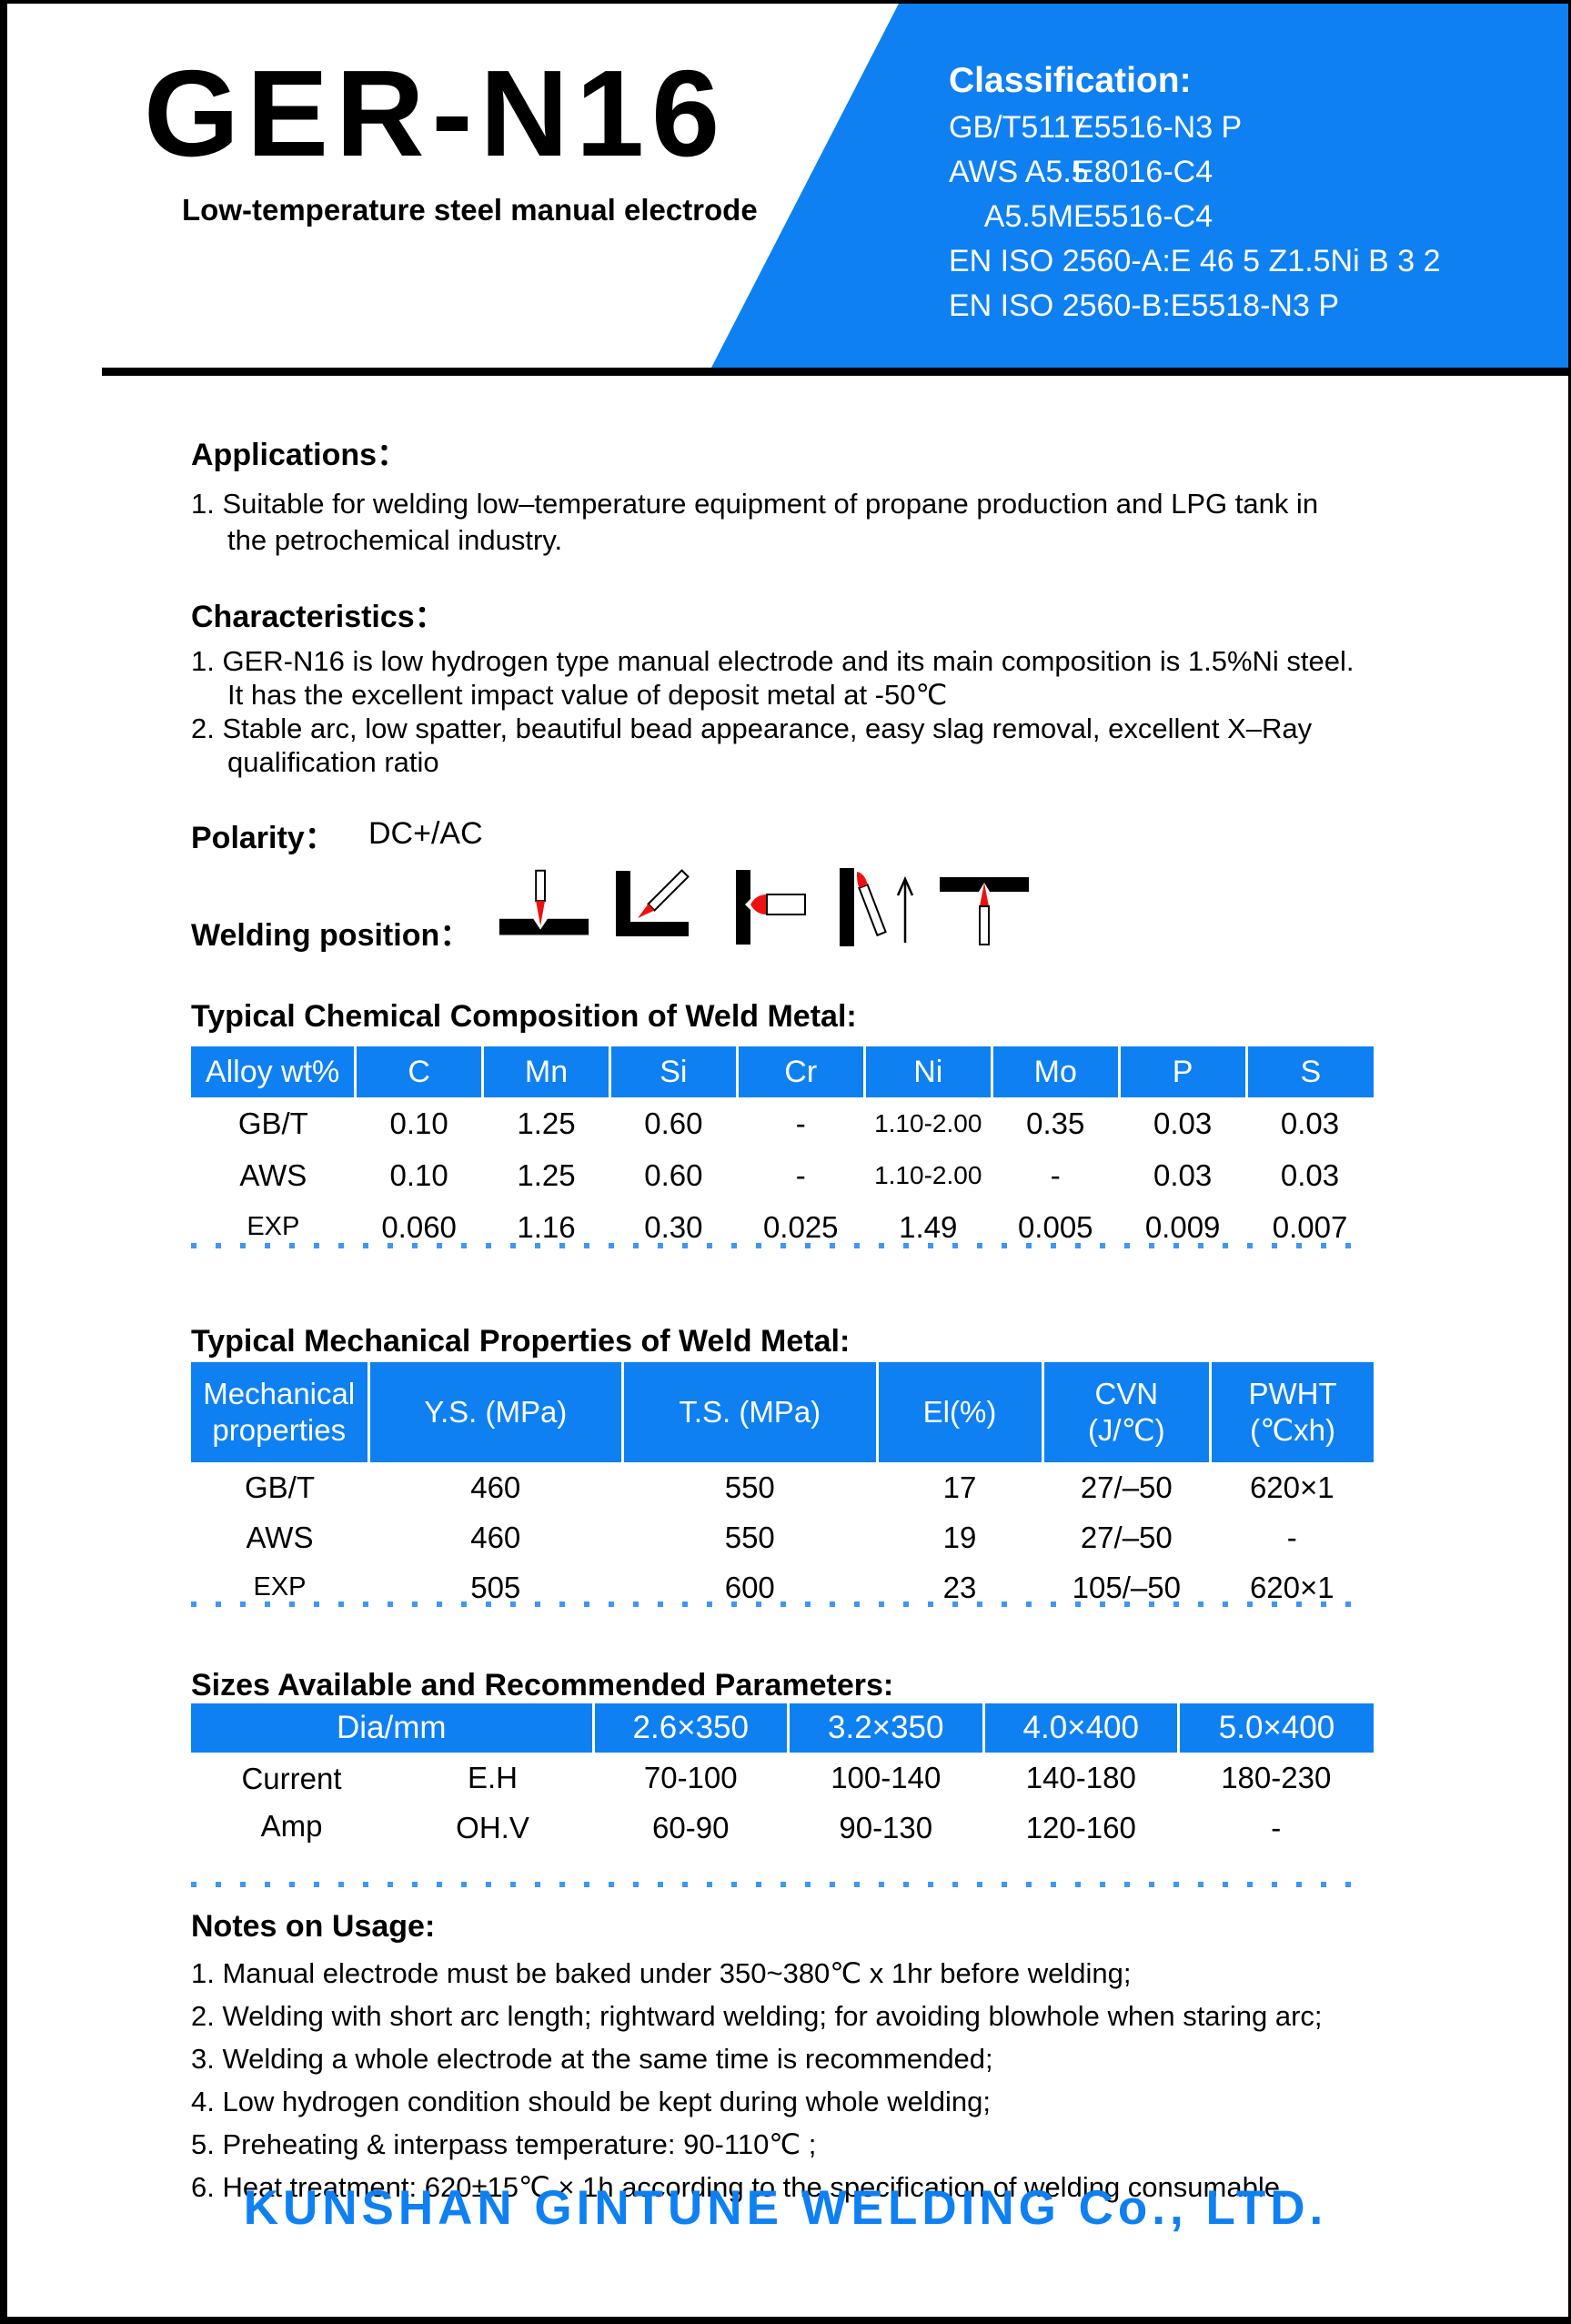 The height and width of the screenshot is (2324, 1571). What do you see at coordinates (673, 1123) in the screenshot?
I see `cell: 0.60` at bounding box center [673, 1123].